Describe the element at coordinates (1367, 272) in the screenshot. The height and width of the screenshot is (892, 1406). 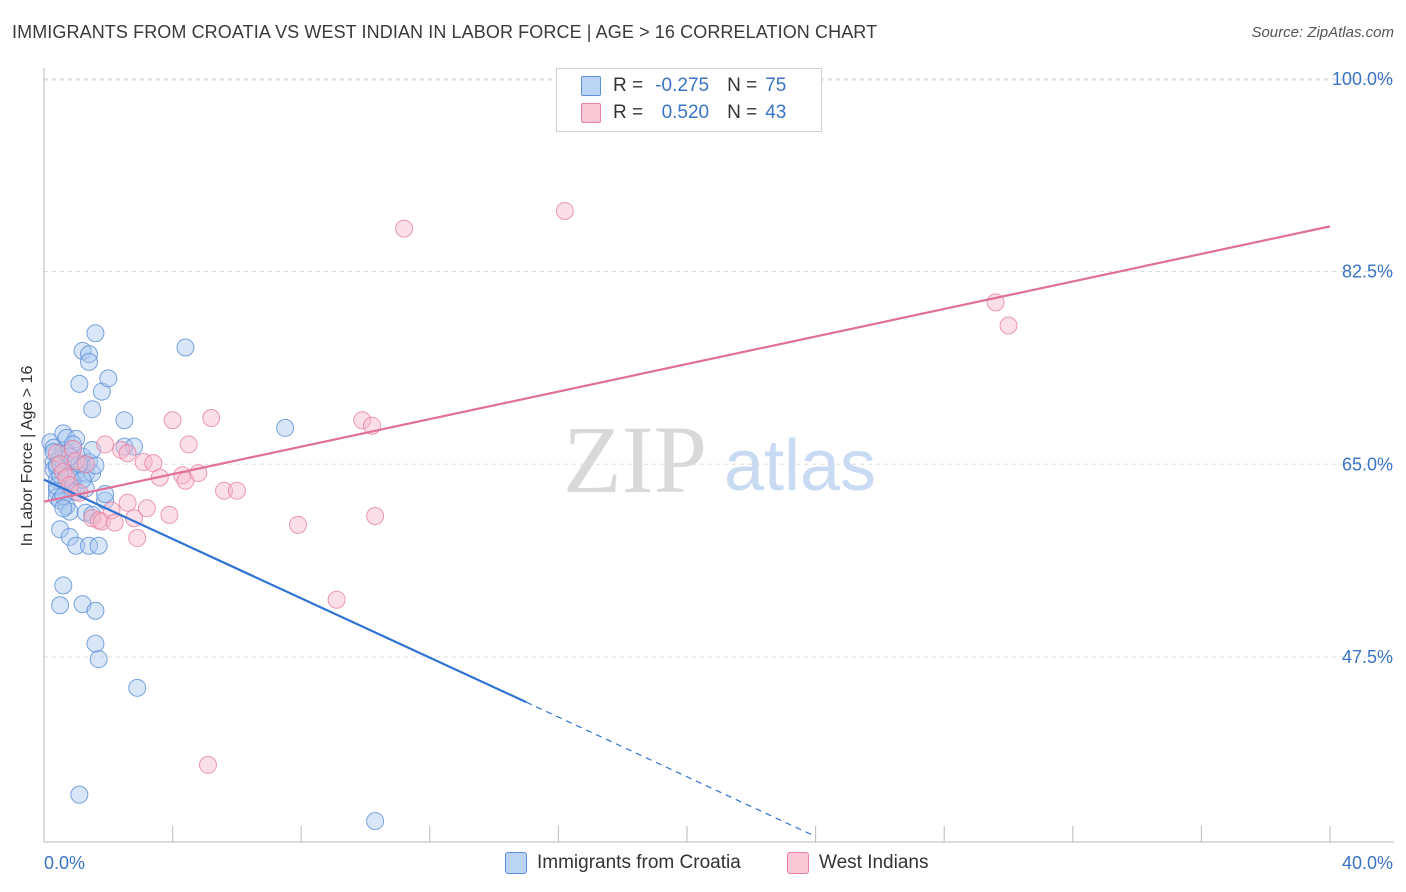
I see `y-tick-label: 82.5%` at that location.